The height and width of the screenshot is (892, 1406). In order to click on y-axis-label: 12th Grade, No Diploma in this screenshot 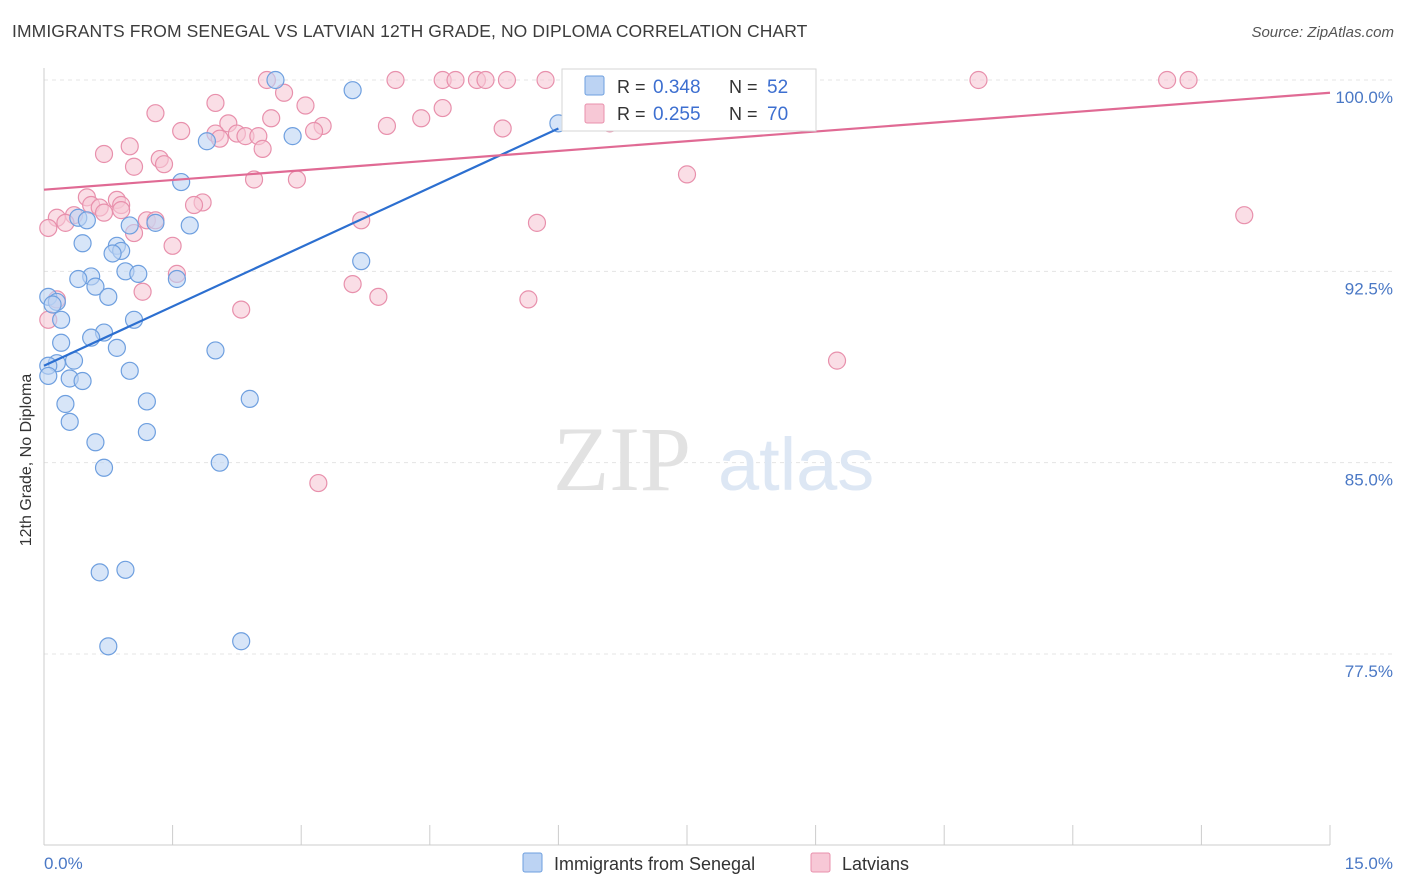, I will do `click(26, 460)`.